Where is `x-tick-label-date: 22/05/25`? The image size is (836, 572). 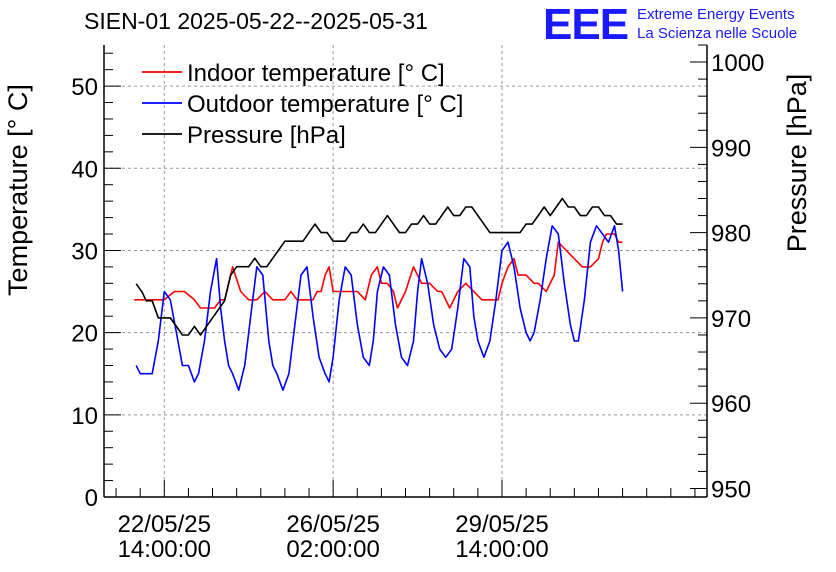
x-tick-label-date: 22/05/25 is located at coordinates (164, 524).